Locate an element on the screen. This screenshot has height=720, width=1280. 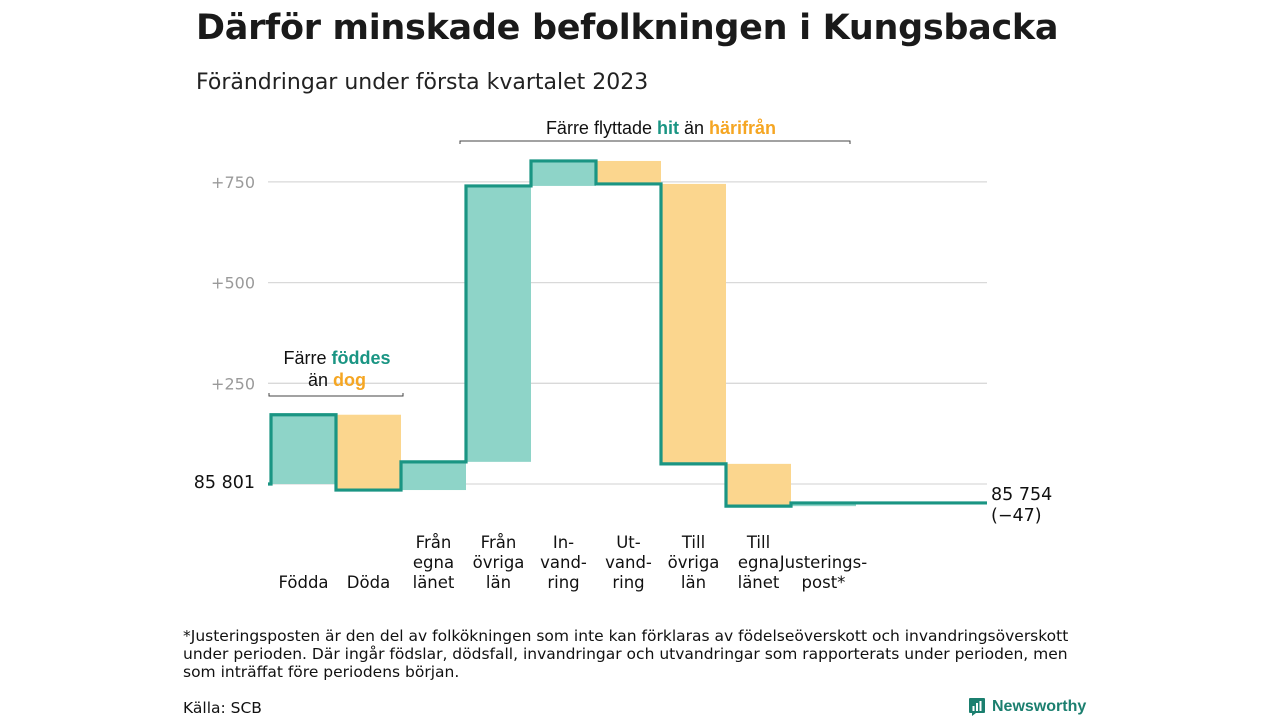
births-annotation-highlight: dog is located at coordinates (349, 380).